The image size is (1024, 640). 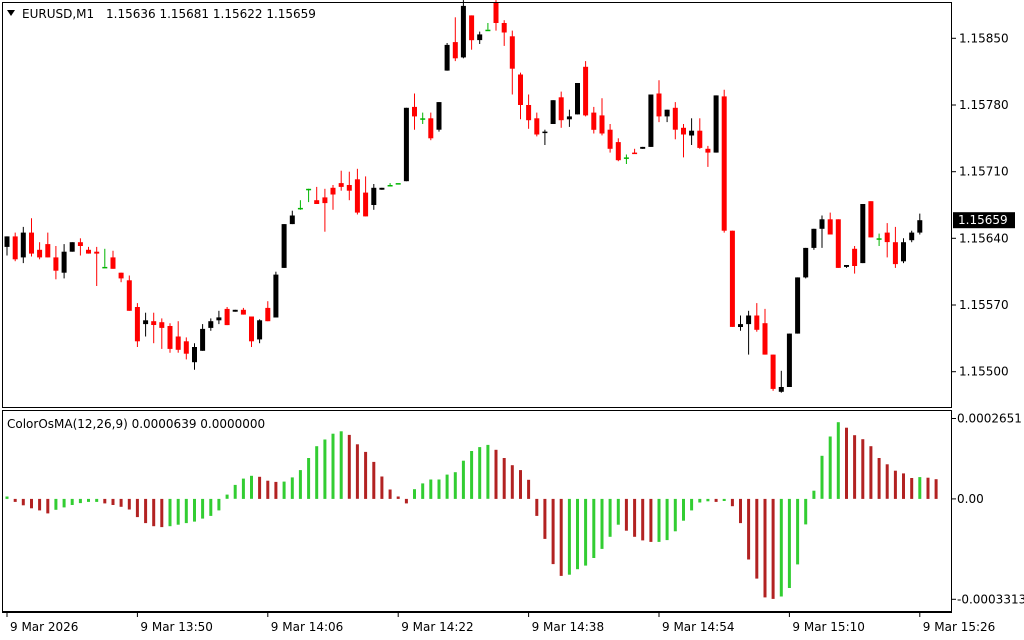 I want to click on dropdown-triangle-icon, so click(x=11, y=13).